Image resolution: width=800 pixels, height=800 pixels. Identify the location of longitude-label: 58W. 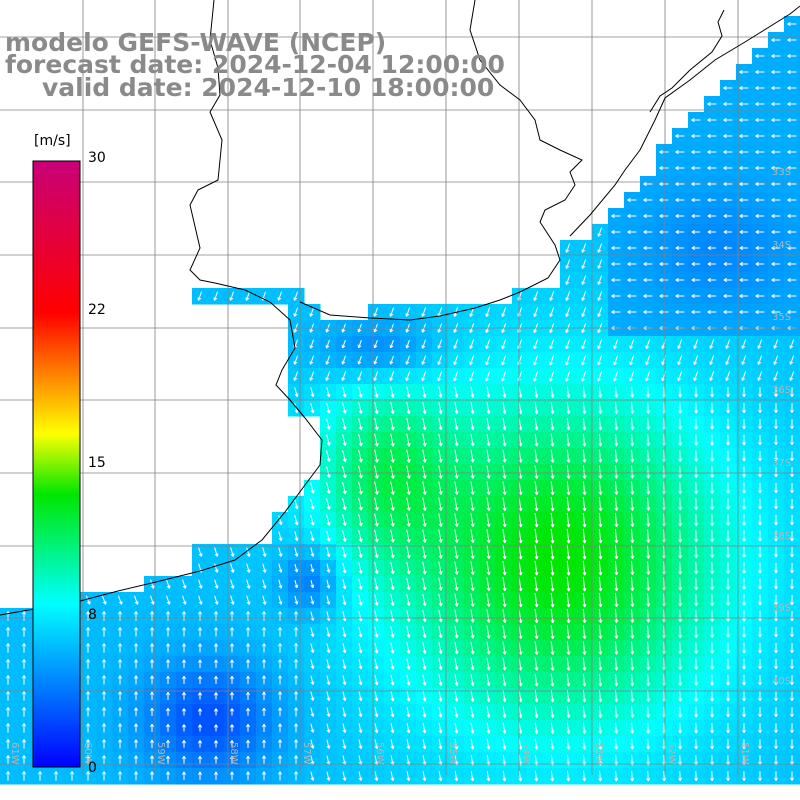
(233, 753).